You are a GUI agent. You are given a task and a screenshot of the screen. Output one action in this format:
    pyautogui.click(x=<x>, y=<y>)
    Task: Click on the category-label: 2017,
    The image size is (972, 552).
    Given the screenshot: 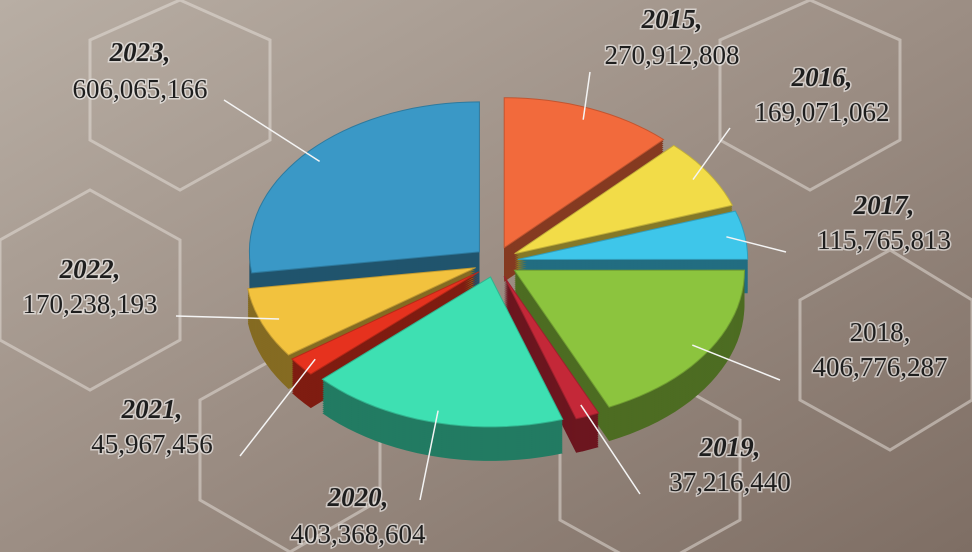 What is the action you would take?
    pyautogui.click(x=884, y=205)
    